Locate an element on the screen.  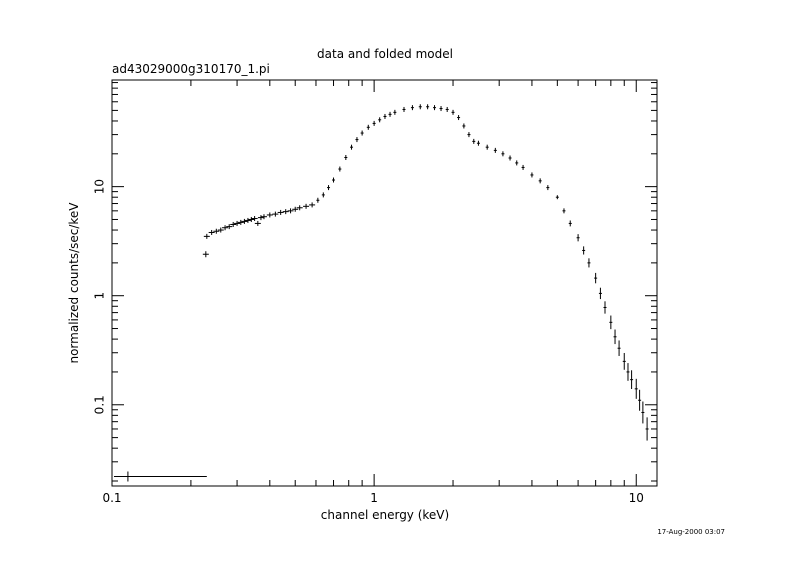
x-axis-label: channel energy (keV) is located at coordinates (385, 515).